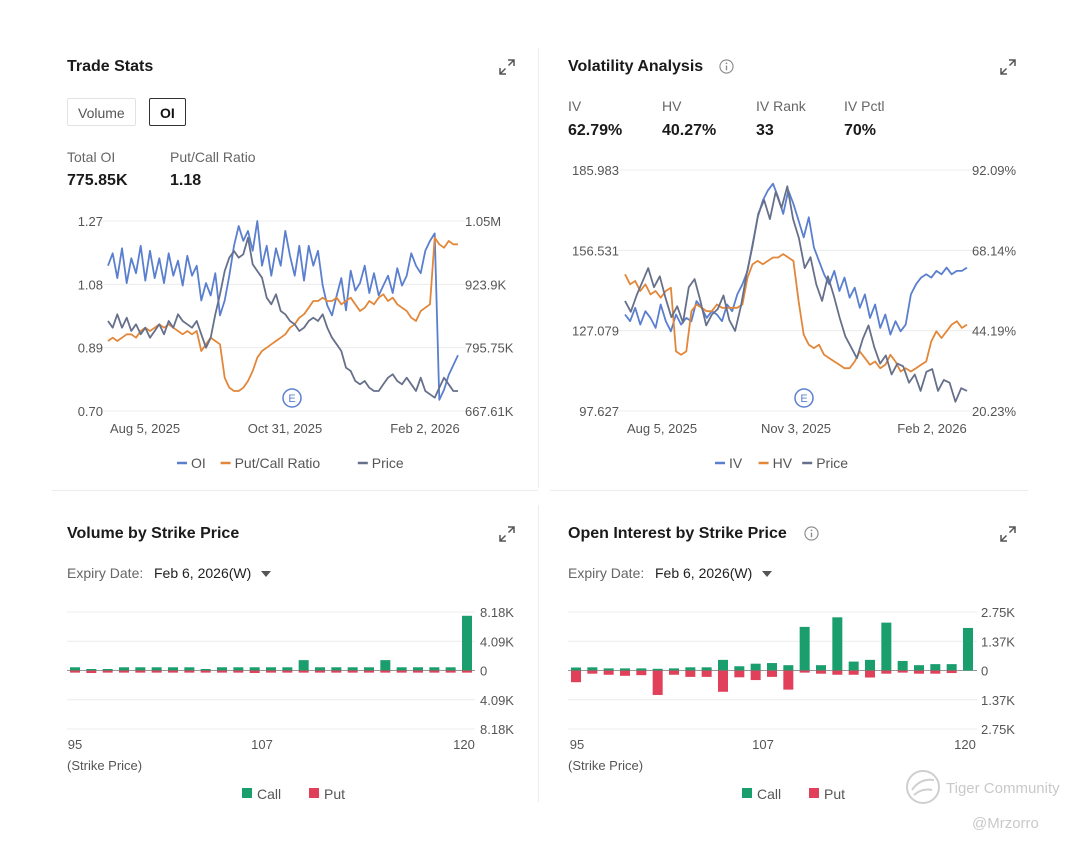 This screenshot has width=1078, height=848. Describe the element at coordinates (796, 313) in the screenshot. I see `series-line-hv` at that location.